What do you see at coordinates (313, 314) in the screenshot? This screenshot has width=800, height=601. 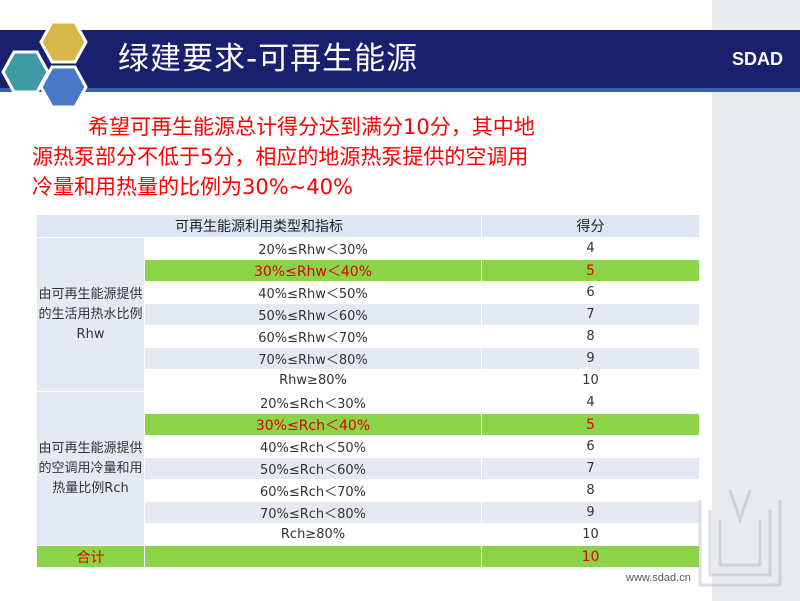 I see `range-cell: 50%≤Rhw＜60%` at bounding box center [313, 314].